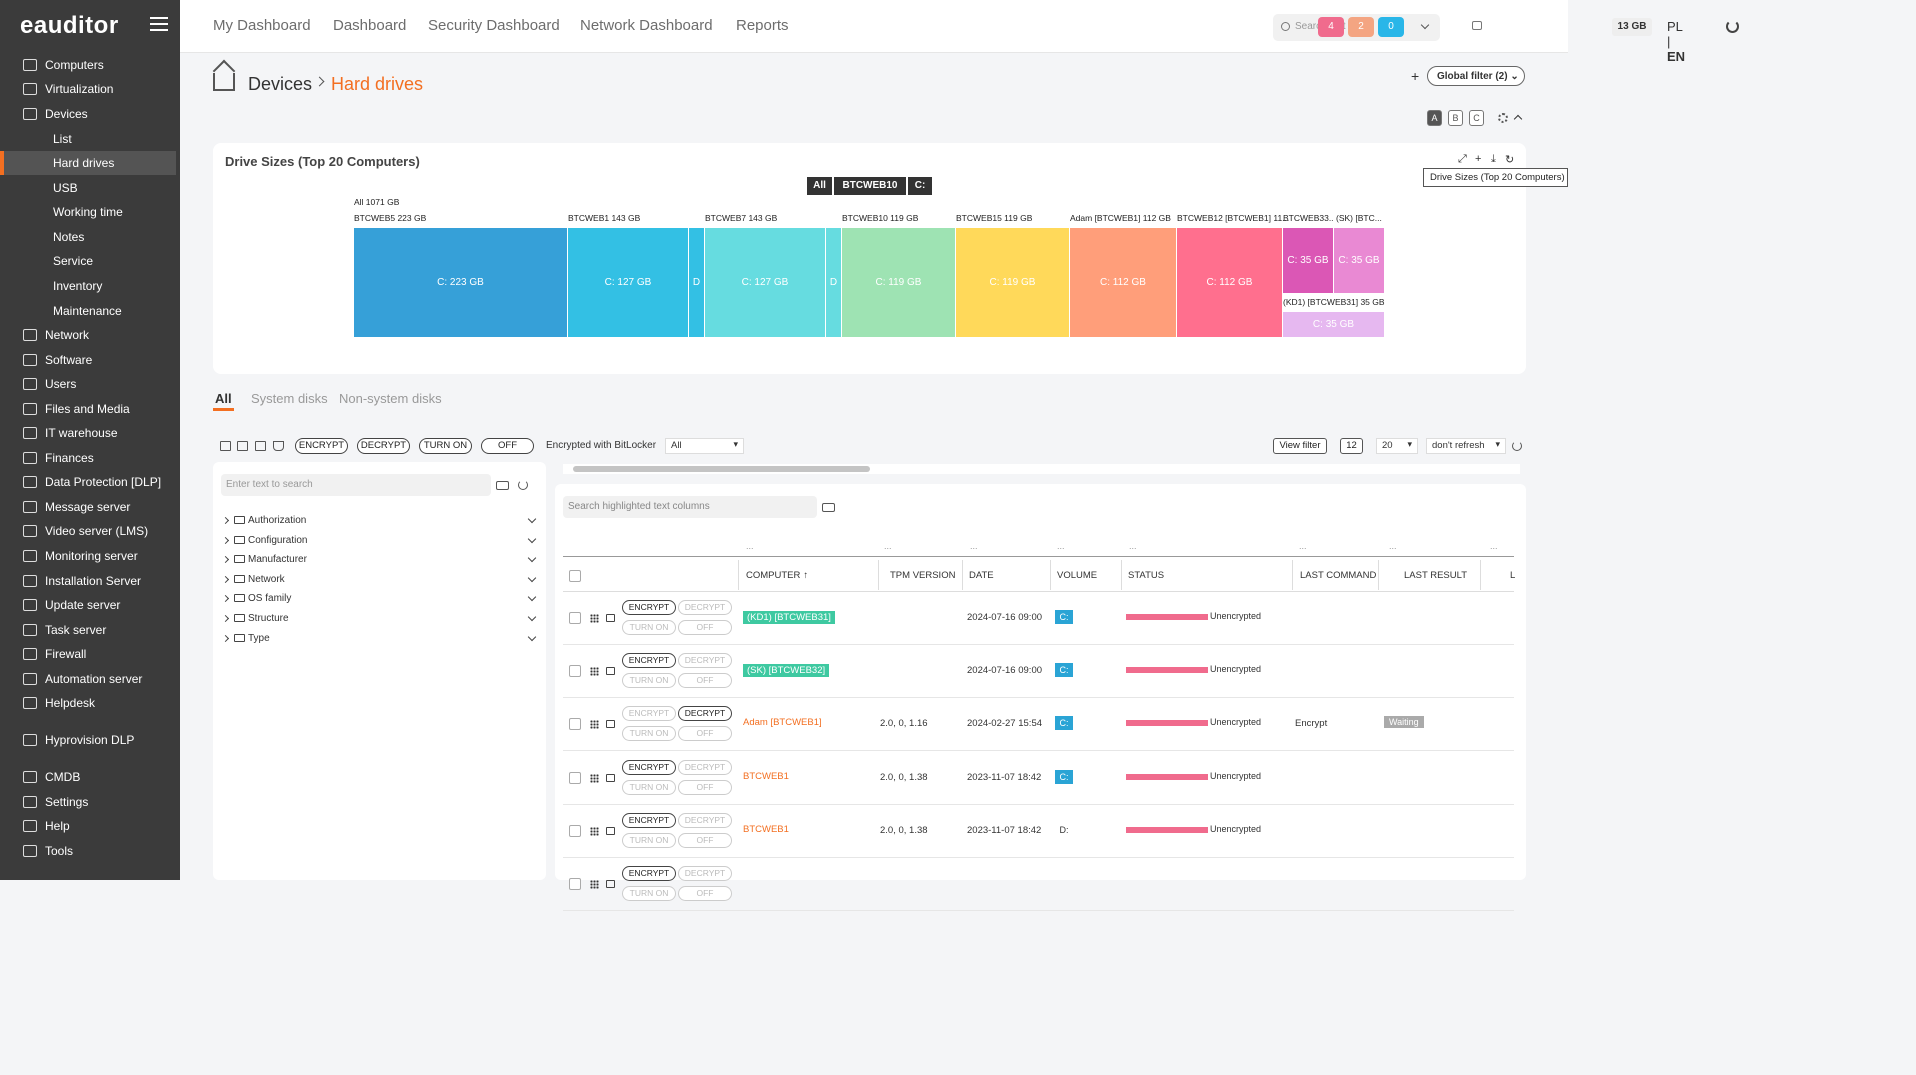 The width and height of the screenshot is (1916, 1075). I want to click on nav-link-reports: Reports, so click(762, 25).